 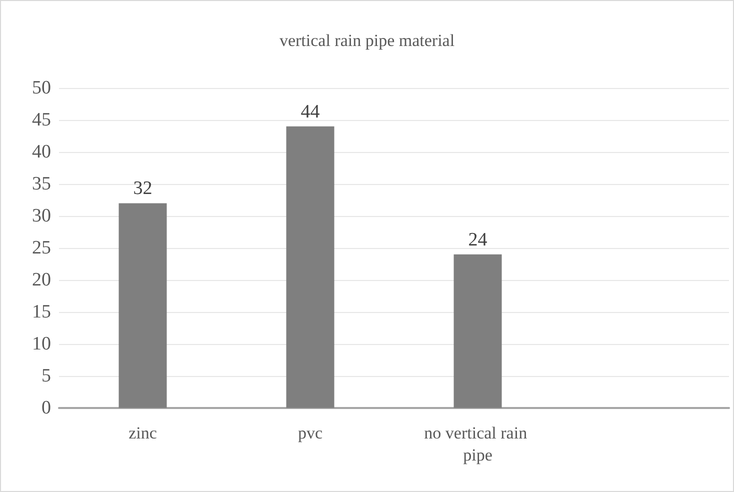 What do you see at coordinates (41, 120) in the screenshot?
I see `y-tick-label: 45` at bounding box center [41, 120].